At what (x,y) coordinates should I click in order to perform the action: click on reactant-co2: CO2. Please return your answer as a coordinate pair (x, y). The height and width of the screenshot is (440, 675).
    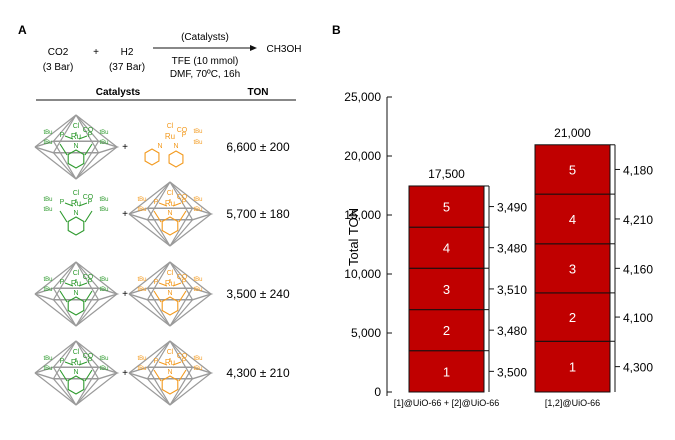
    Looking at the image, I should click on (58, 52).